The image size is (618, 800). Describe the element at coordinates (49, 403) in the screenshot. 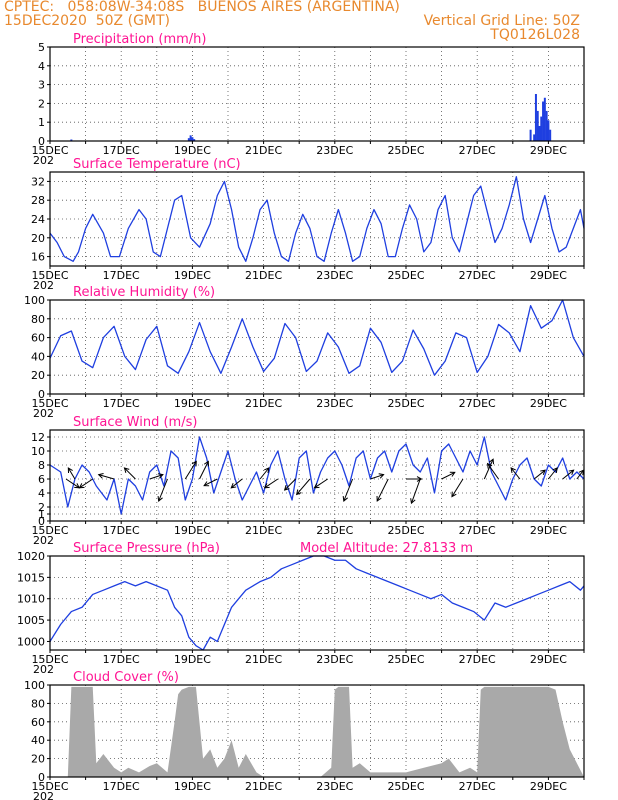

I see `rh-xtick-label: 15DEC` at that location.